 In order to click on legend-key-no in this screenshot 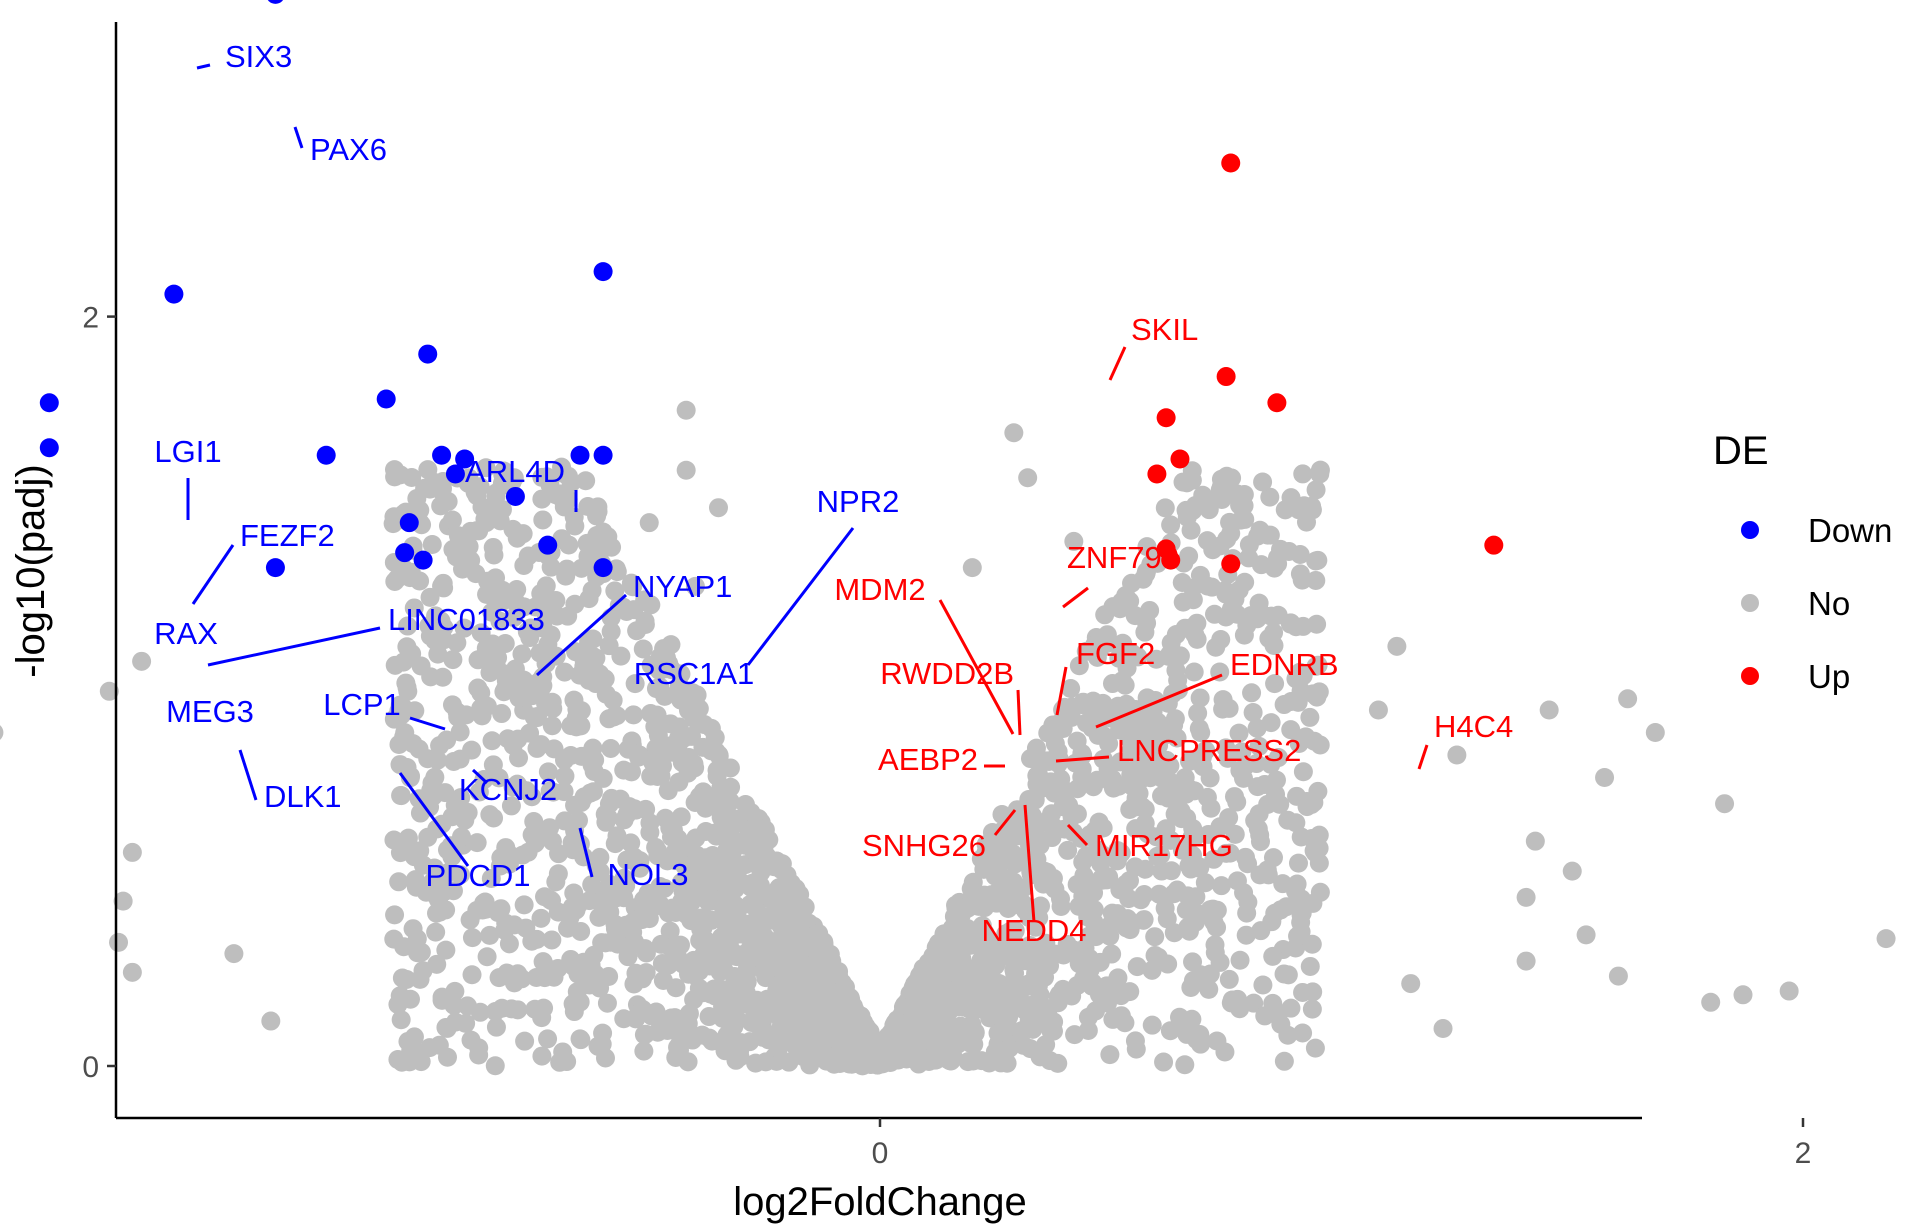, I will do `click(1750, 603)`.